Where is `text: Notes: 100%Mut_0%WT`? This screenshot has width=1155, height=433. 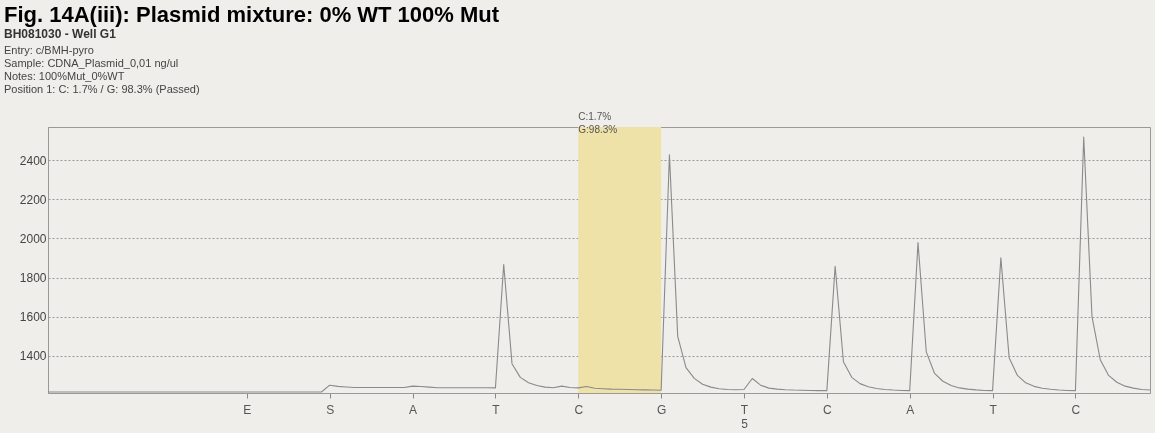 text: Notes: 100%Mut_0%WT is located at coordinates (64, 76).